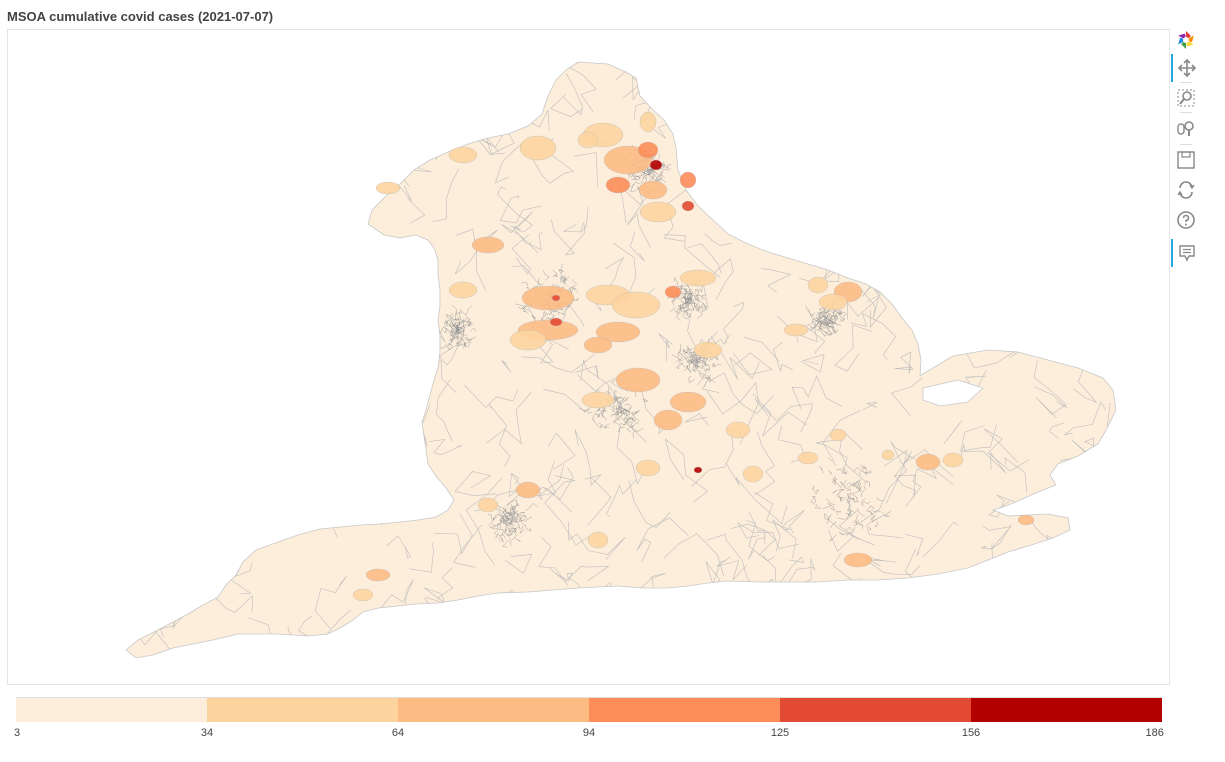  What do you see at coordinates (1186, 68) in the screenshot?
I see `pan-tool` at bounding box center [1186, 68].